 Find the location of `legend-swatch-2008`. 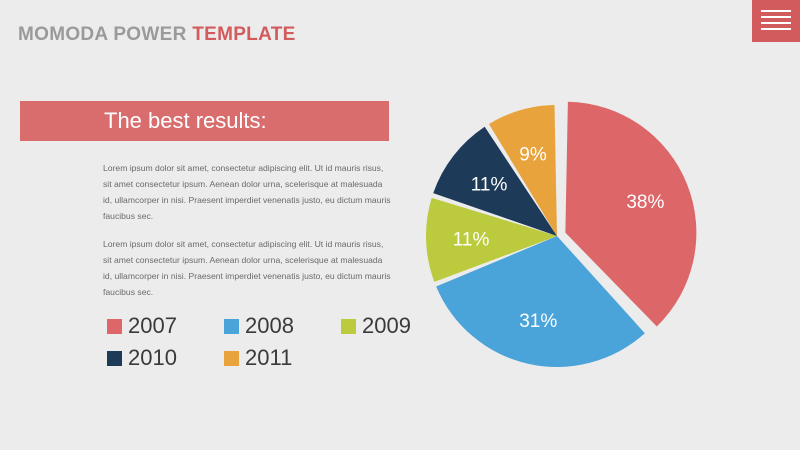

legend-swatch-2008 is located at coordinates (231, 326).